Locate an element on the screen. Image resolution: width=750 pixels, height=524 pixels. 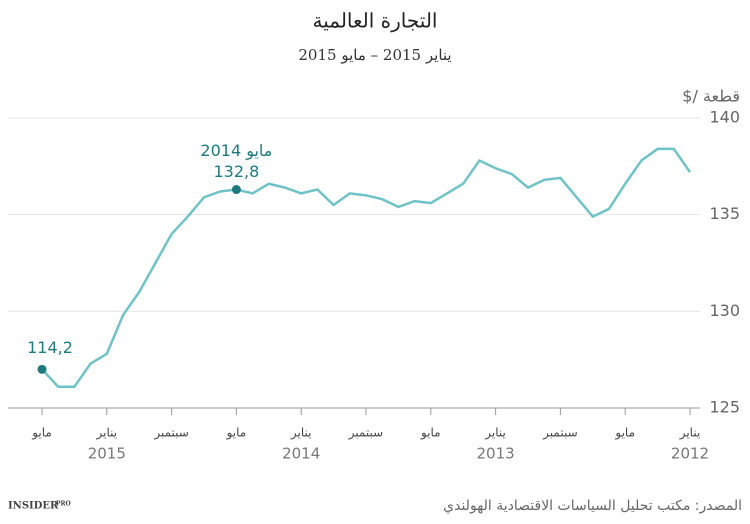
logo: INSIDER is located at coordinates (33, 506).